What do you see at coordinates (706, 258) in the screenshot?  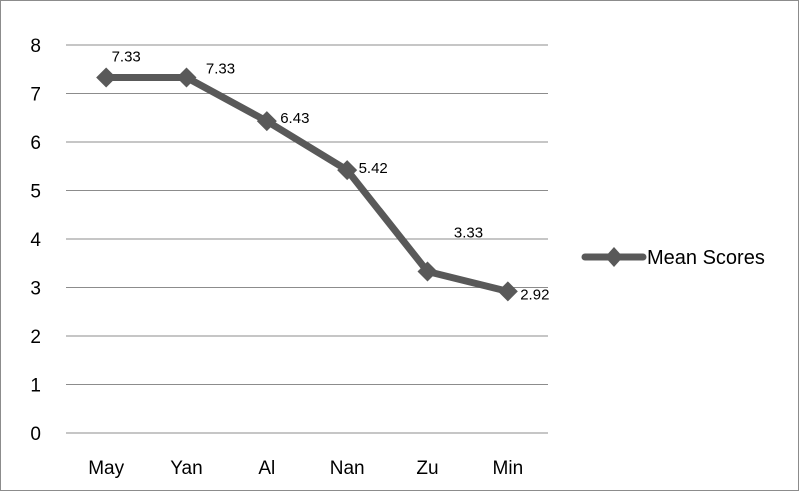 I see `legend-label-mean-scores: Mean Scores` at bounding box center [706, 258].